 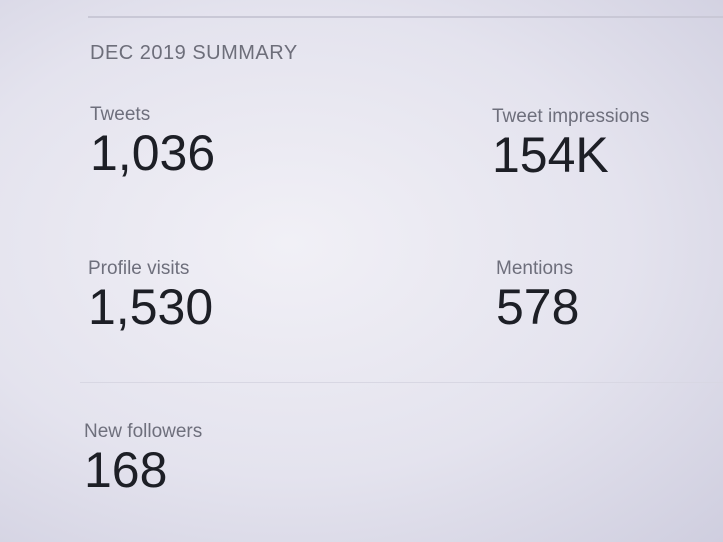 What do you see at coordinates (120, 114) in the screenshot?
I see `metric-label: Tweets` at bounding box center [120, 114].